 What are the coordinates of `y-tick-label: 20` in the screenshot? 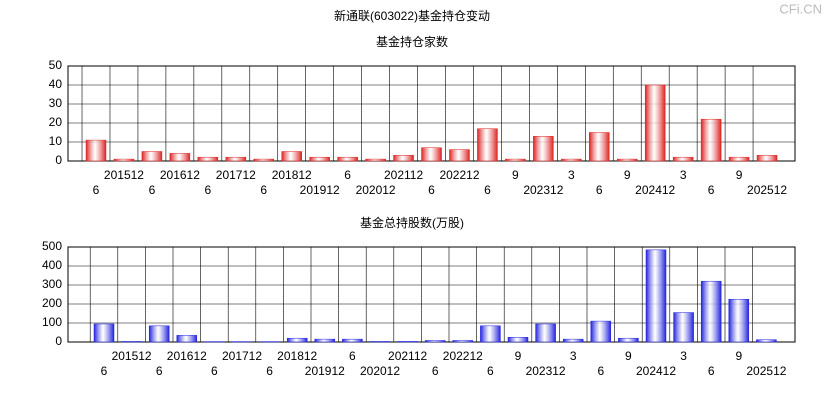 It's located at (56, 122).